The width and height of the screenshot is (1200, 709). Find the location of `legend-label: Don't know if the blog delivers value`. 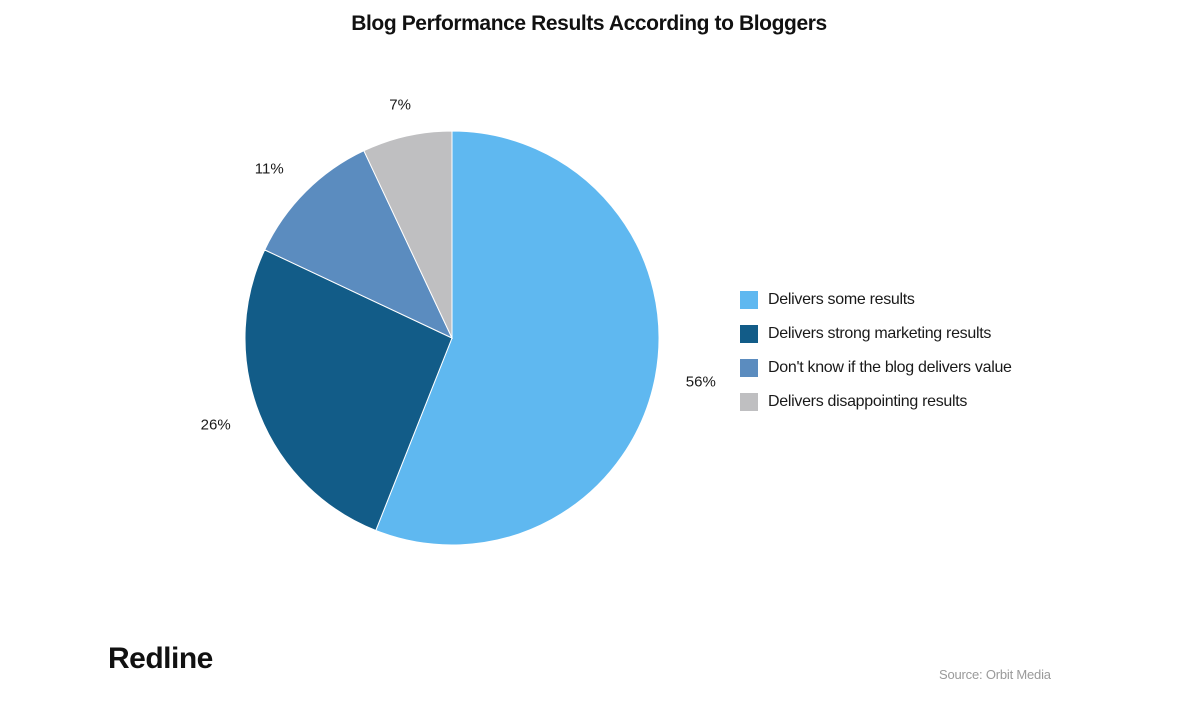

legend-label: Don't know if the blog delivers value is located at coordinates (890, 367).